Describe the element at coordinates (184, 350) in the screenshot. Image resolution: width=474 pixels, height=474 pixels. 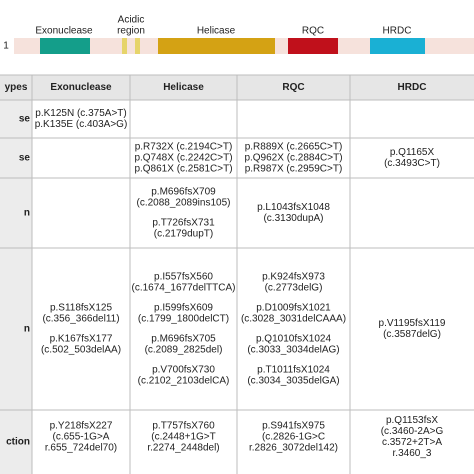
I see `mutation-text: (c.2089_2825del)` at that location.